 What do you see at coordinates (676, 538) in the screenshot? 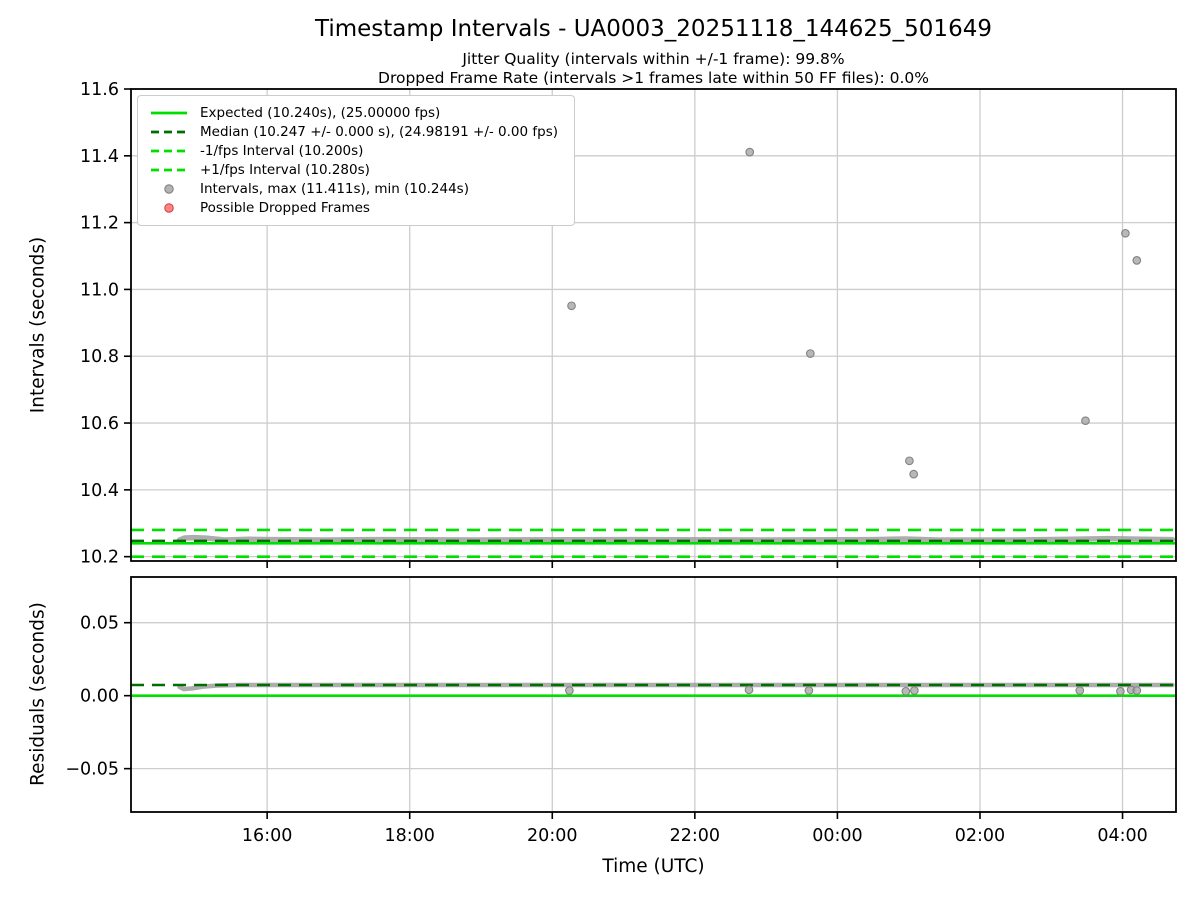
I see `dense-interval-band` at bounding box center [676, 538].